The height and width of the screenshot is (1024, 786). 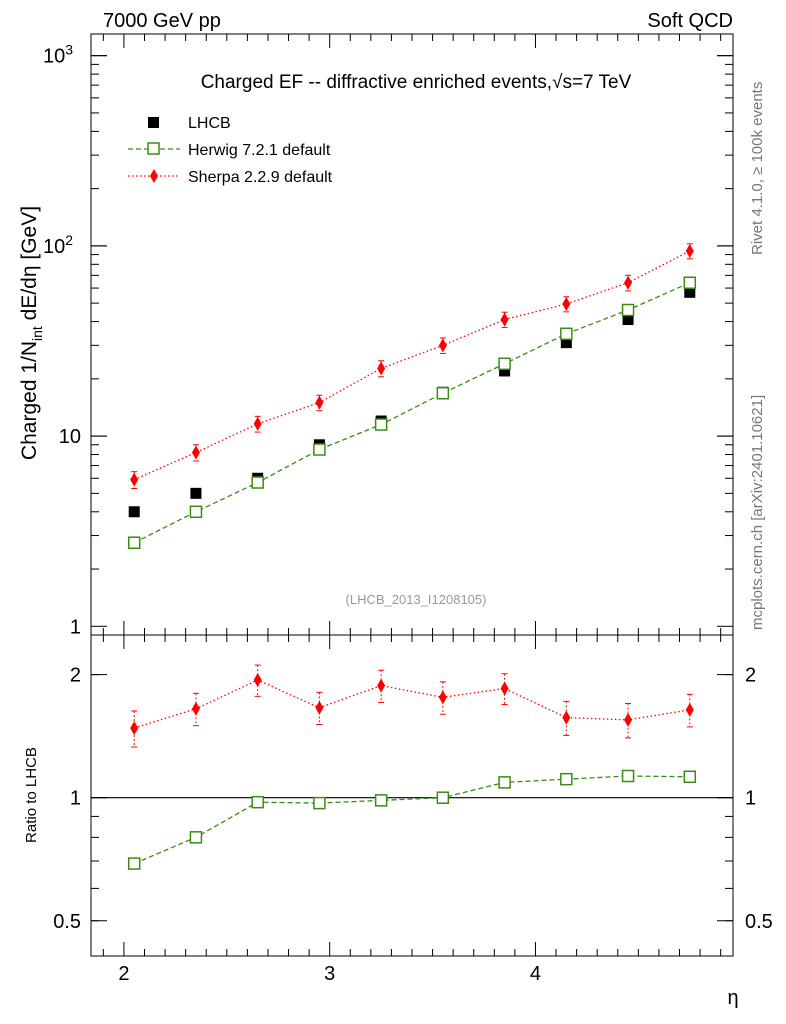 I want to click on main-y-tick-label: 1, so click(x=75, y=627).